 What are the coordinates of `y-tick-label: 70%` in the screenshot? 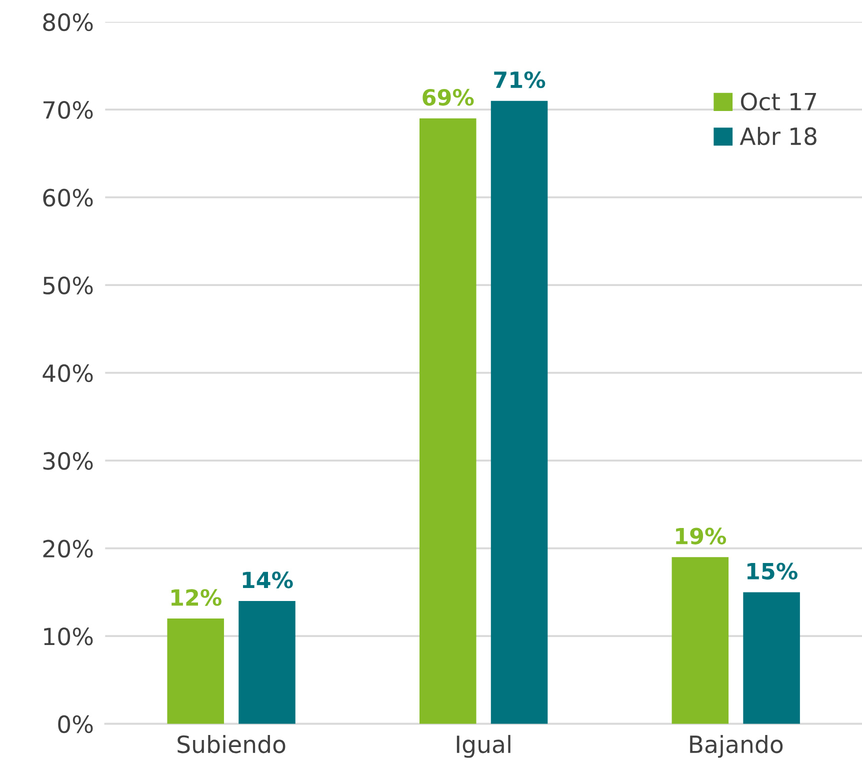 It's located at (68, 110).